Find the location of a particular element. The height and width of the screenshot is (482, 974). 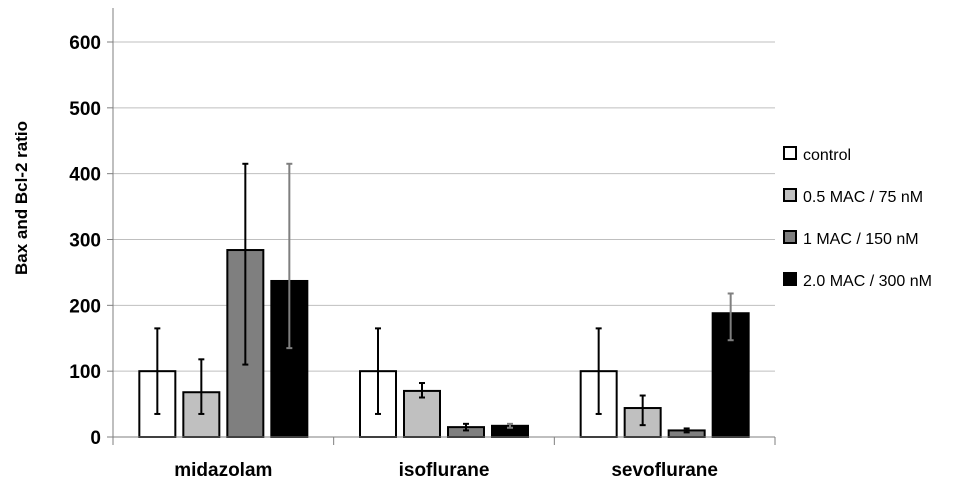

x-category-label: midazolam is located at coordinates (223, 470).